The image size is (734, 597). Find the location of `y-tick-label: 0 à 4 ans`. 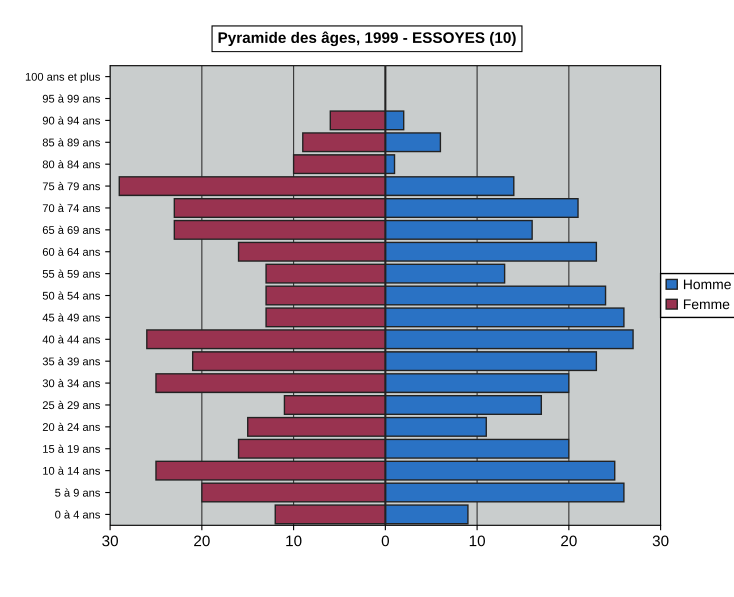

y-tick-label: 0 à 4 ans is located at coordinates (77, 514).